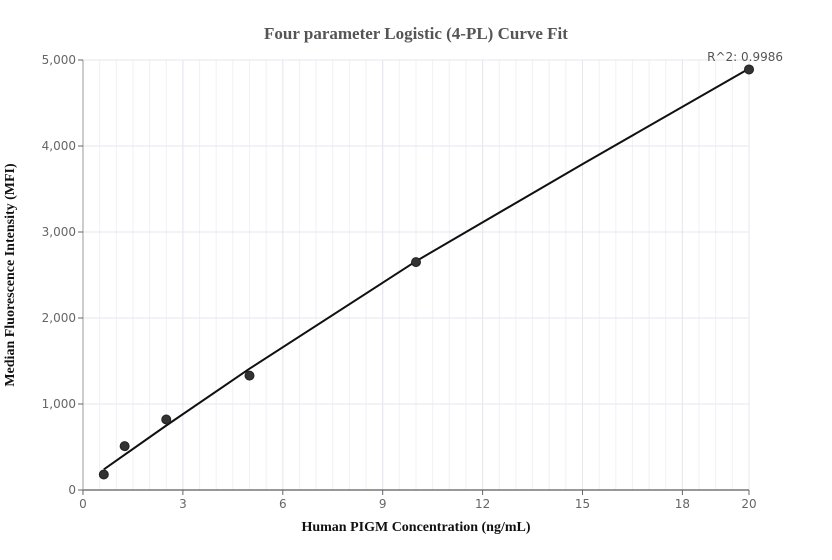 This screenshot has width=832, height=560. What do you see at coordinates (183, 504) in the screenshot?
I see `x-tick-label: 3` at bounding box center [183, 504].